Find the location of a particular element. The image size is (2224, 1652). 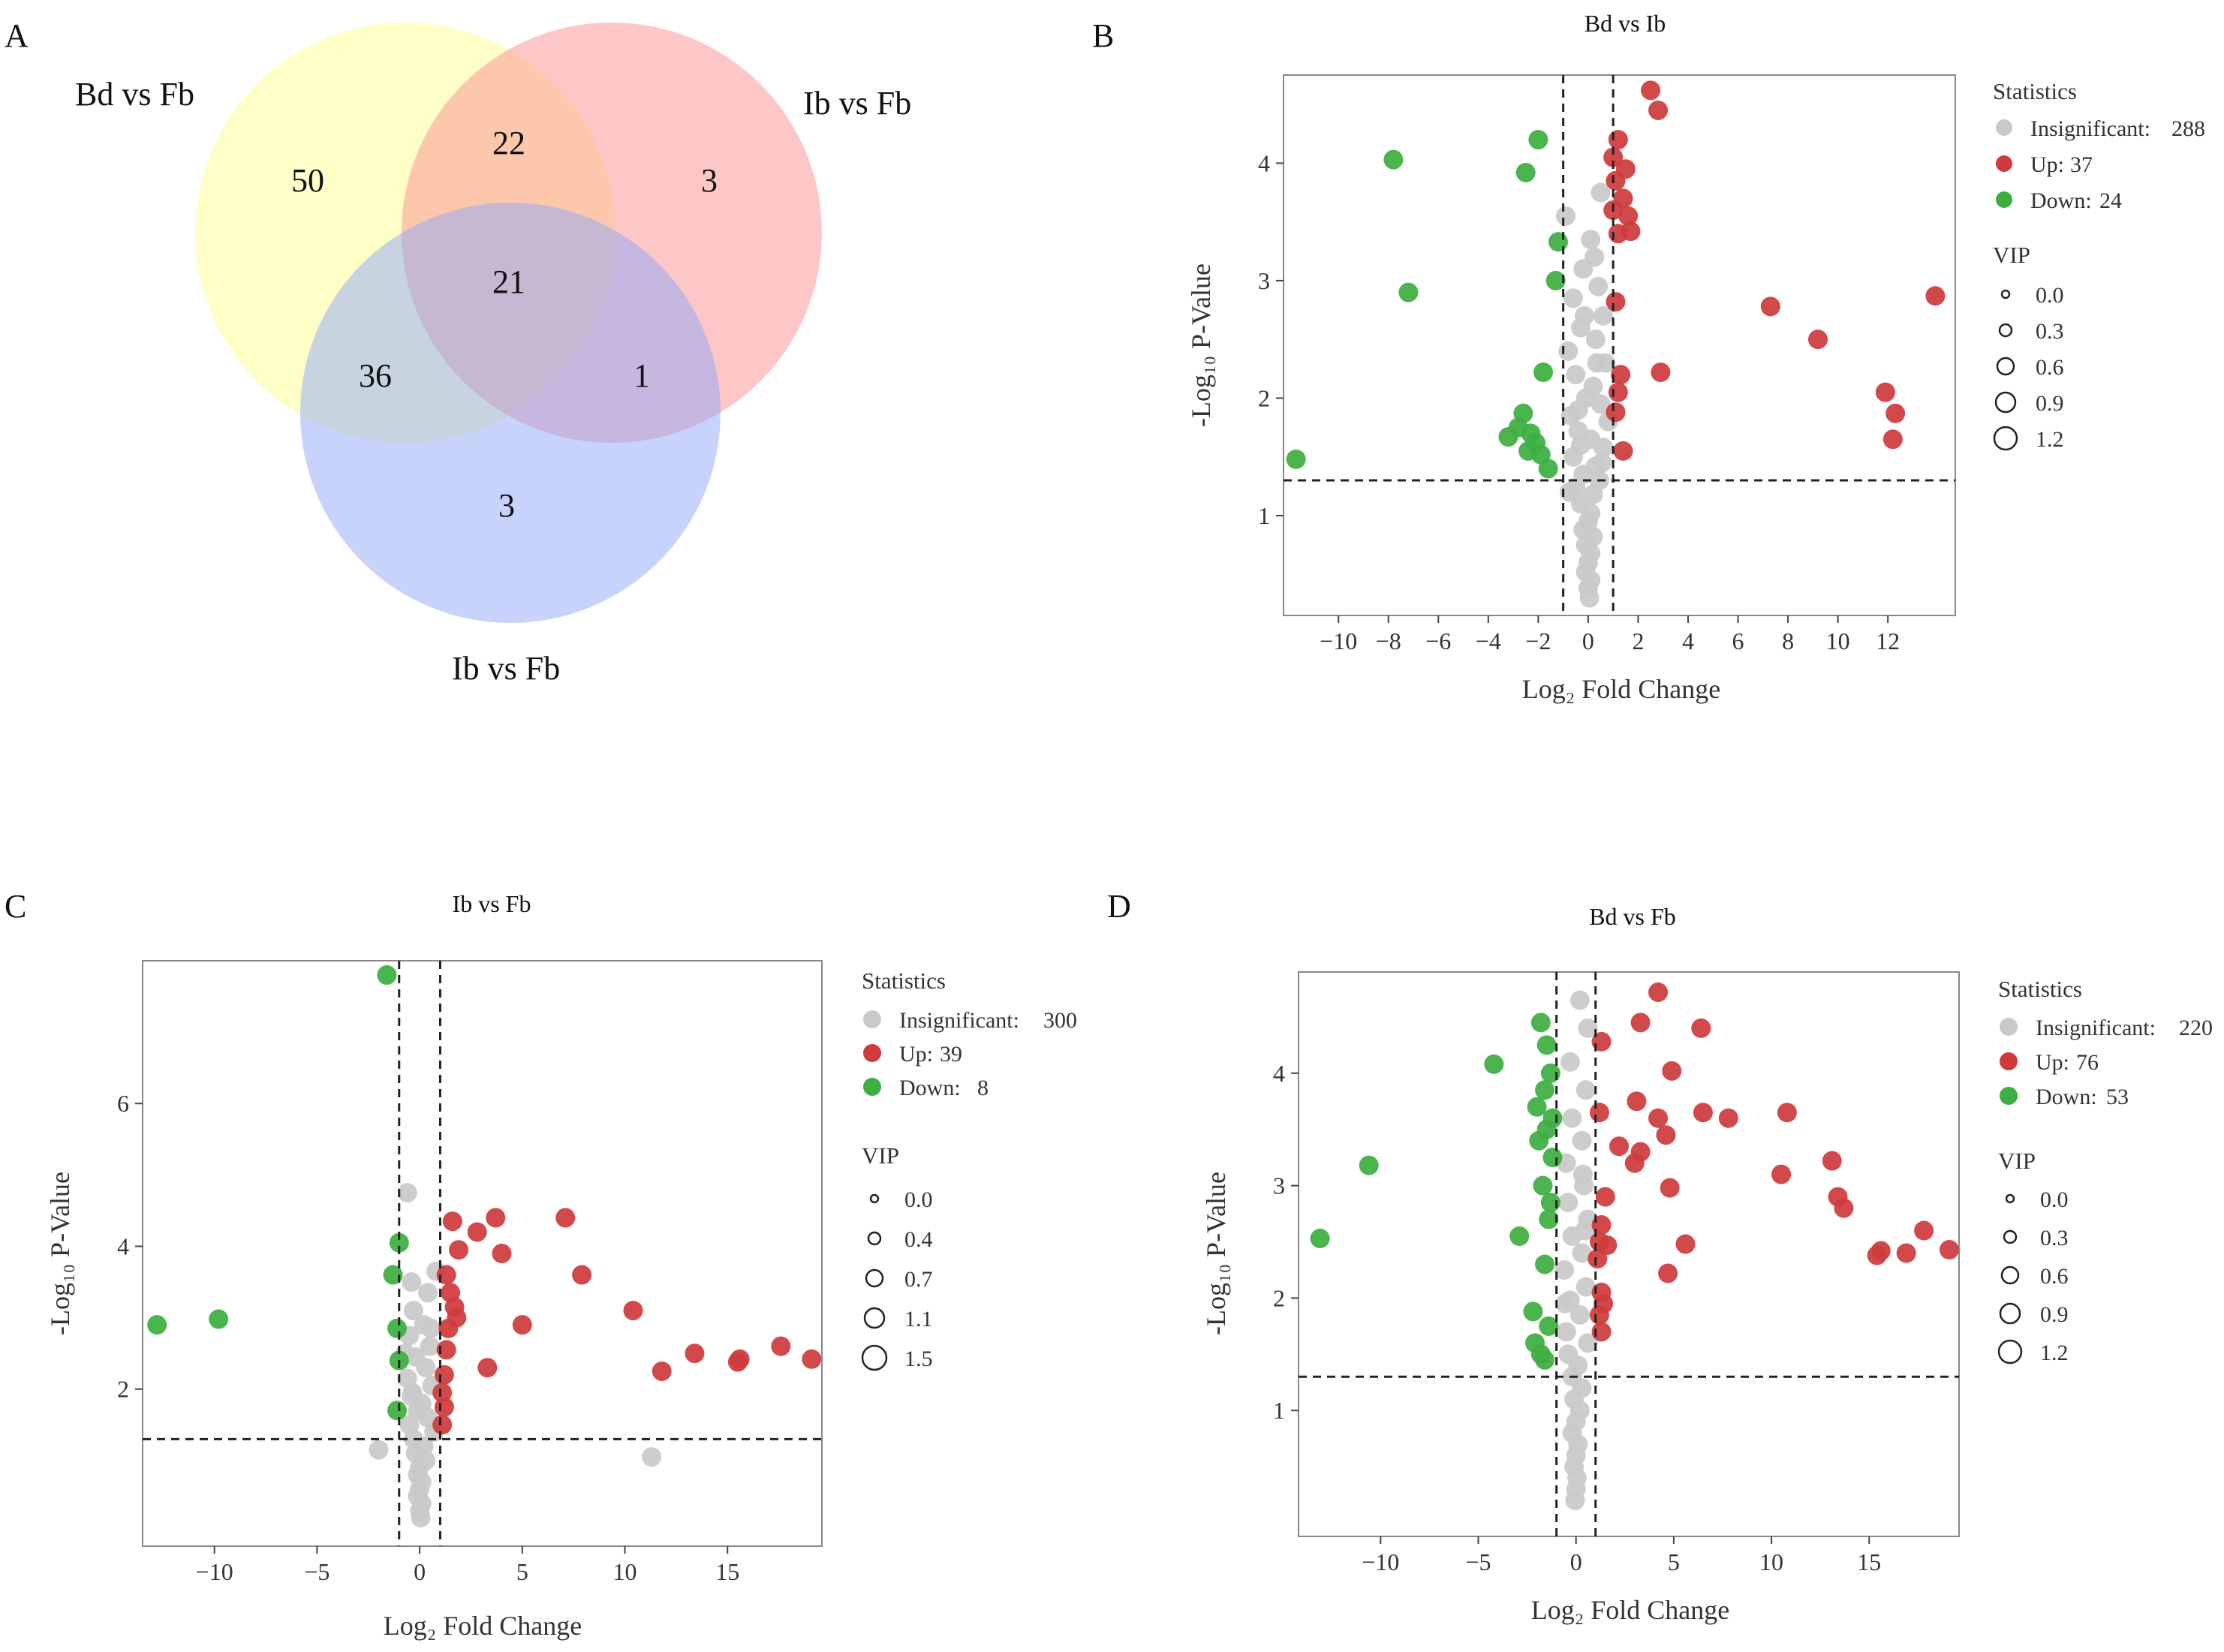

legend-title-c: Statistics is located at coordinates (904, 980).